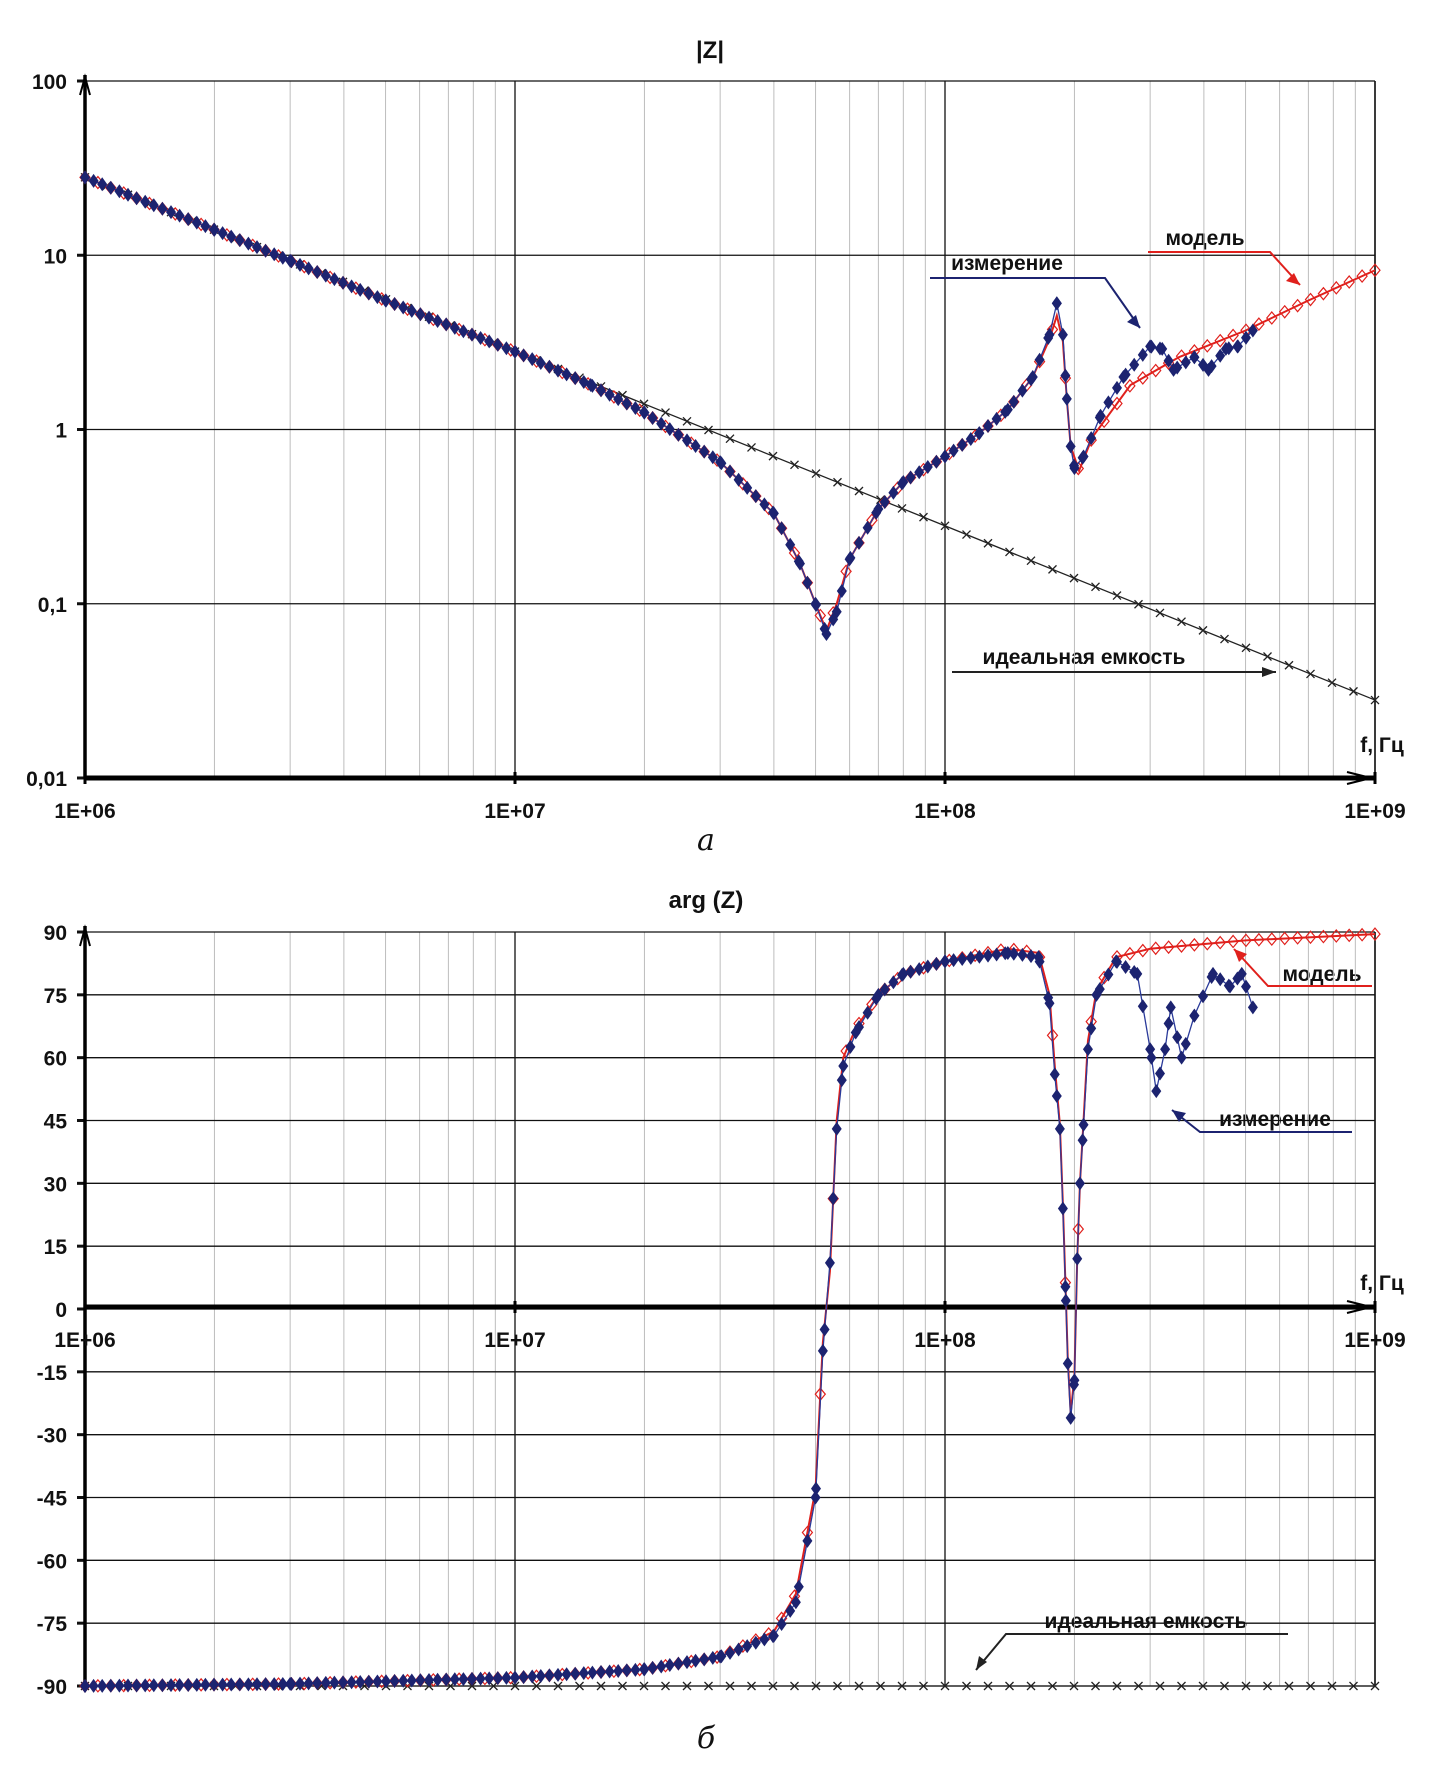 This screenshot has height=1788, width=1449. What do you see at coordinates (52, 1373) in the screenshot?
I see `y-tick-label: -15` at bounding box center [52, 1373].